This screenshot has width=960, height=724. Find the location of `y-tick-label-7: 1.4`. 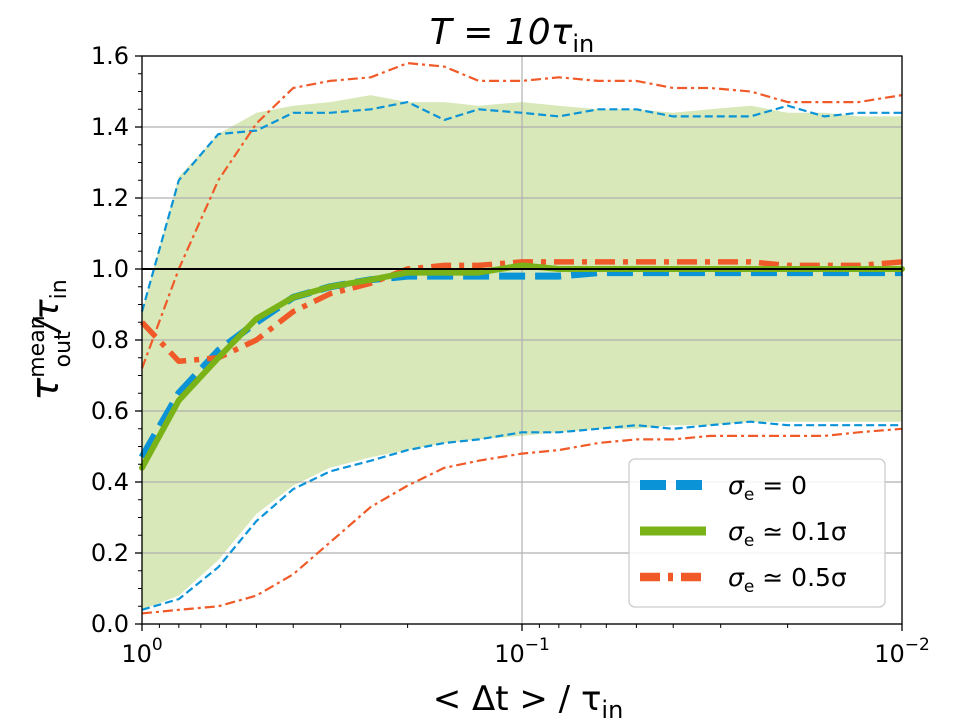

y-tick-label-7: 1.4 is located at coordinates (110, 127).